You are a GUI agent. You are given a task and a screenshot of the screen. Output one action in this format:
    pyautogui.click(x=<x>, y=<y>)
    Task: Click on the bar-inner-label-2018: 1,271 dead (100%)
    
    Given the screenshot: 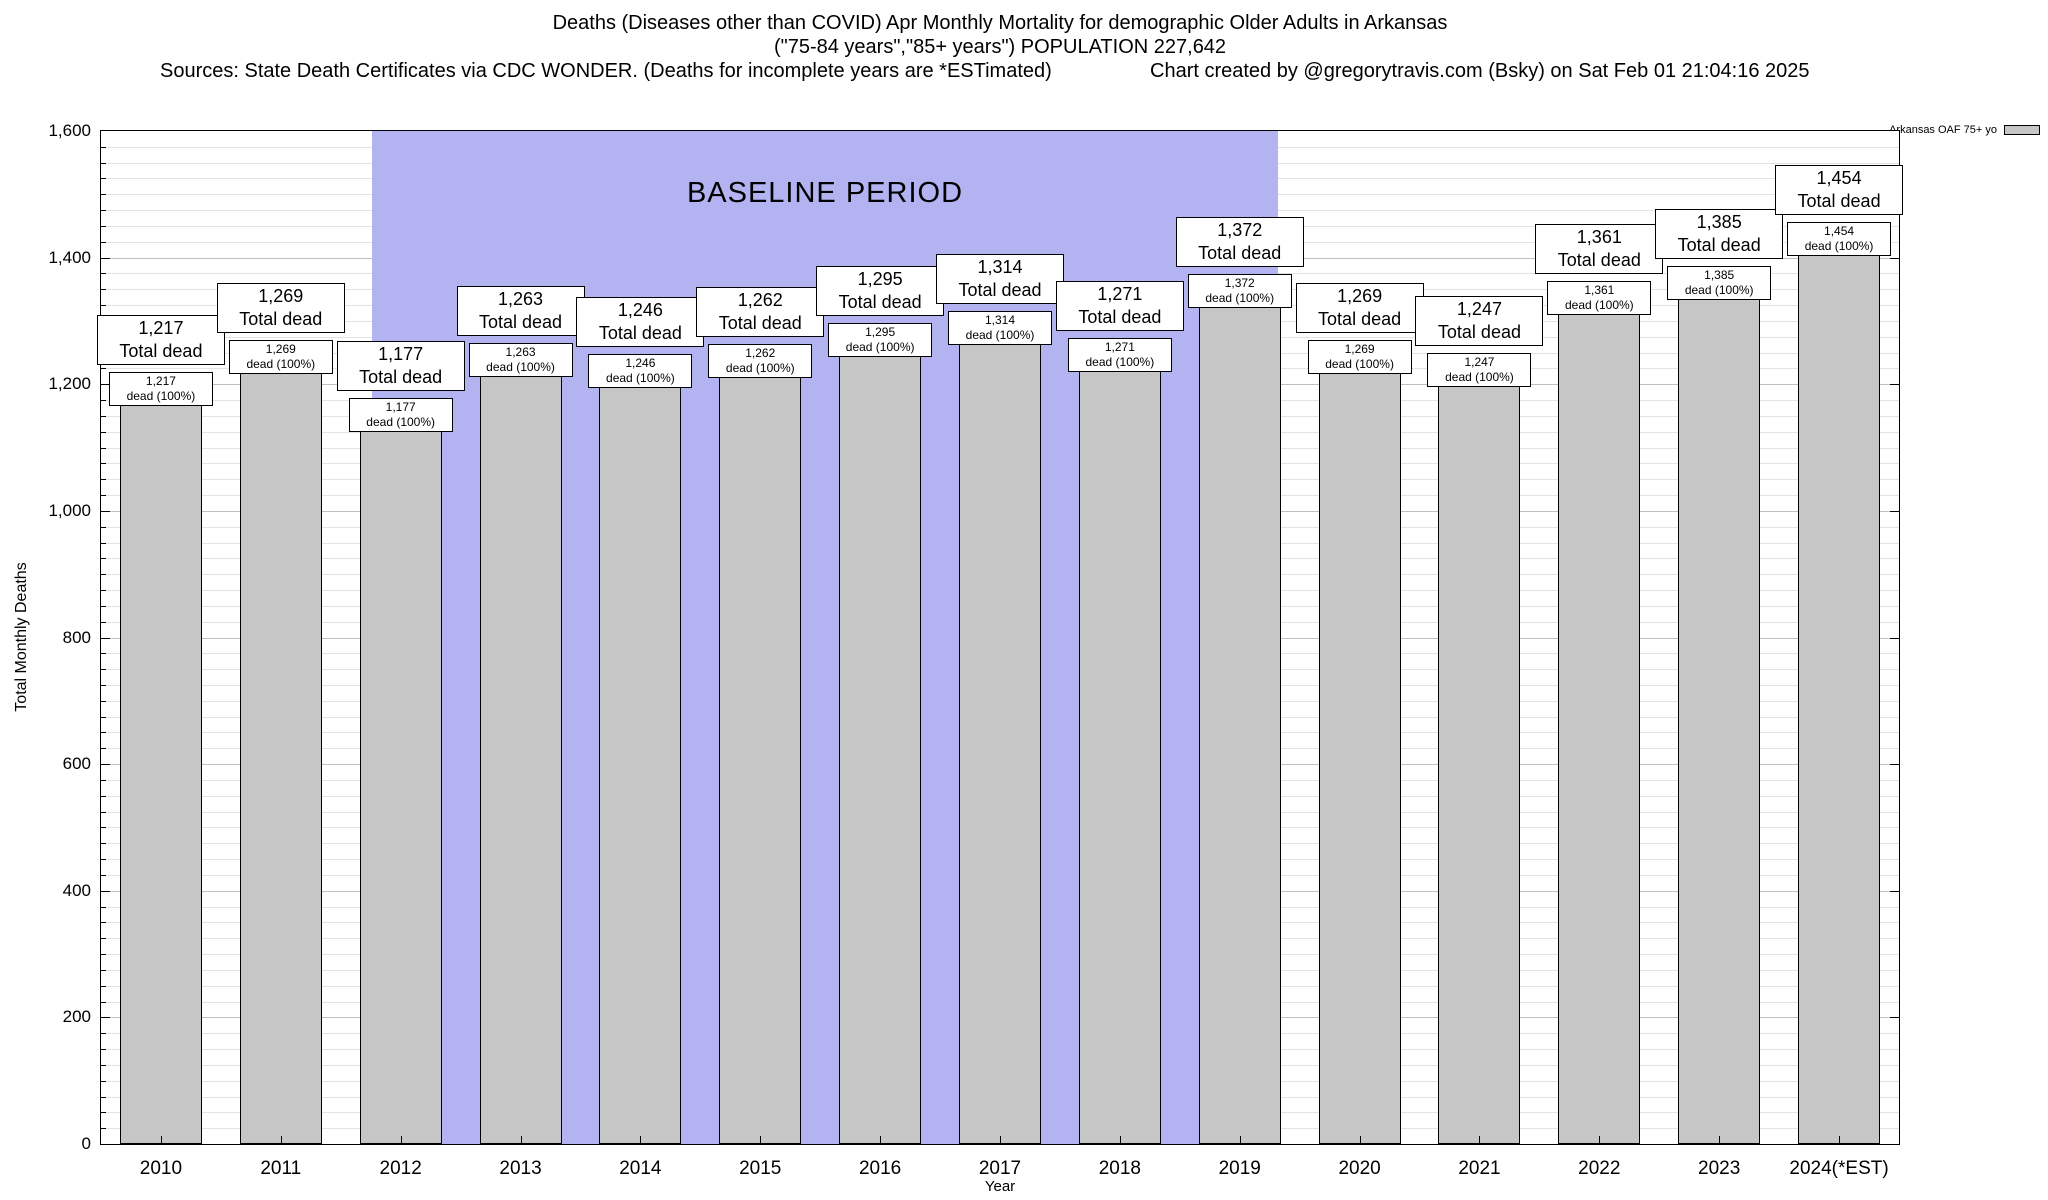 What is the action you would take?
    pyautogui.click(x=1119, y=355)
    